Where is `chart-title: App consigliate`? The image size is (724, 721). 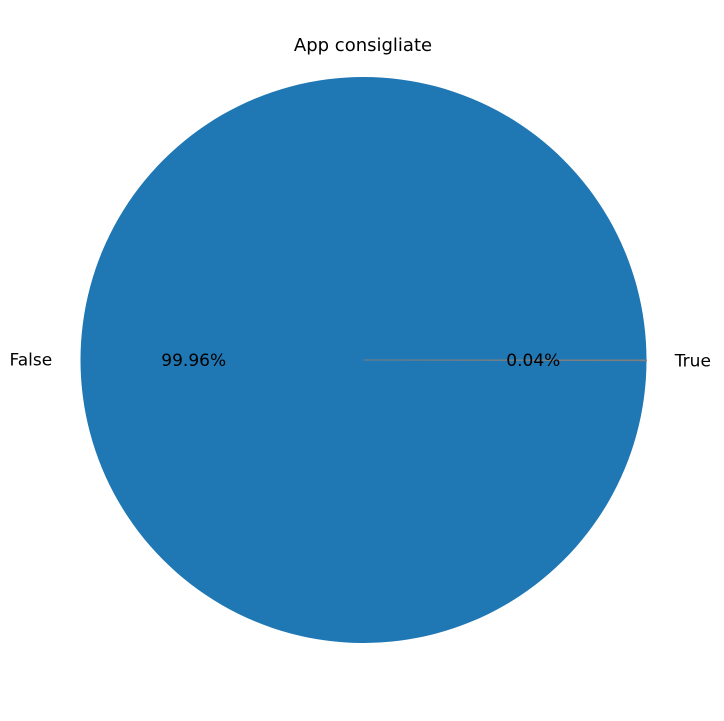
chart-title: App consigliate is located at coordinates (363, 45).